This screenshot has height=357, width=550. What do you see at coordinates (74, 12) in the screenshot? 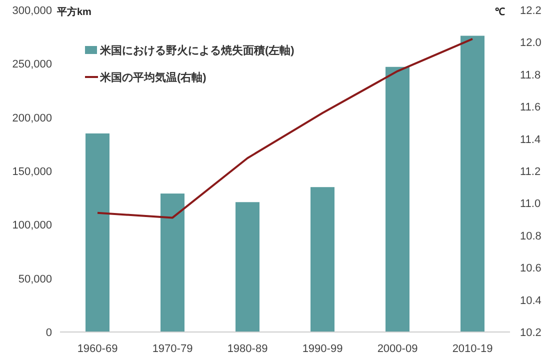
I see `y-axis-title: 平方km` at bounding box center [74, 12].